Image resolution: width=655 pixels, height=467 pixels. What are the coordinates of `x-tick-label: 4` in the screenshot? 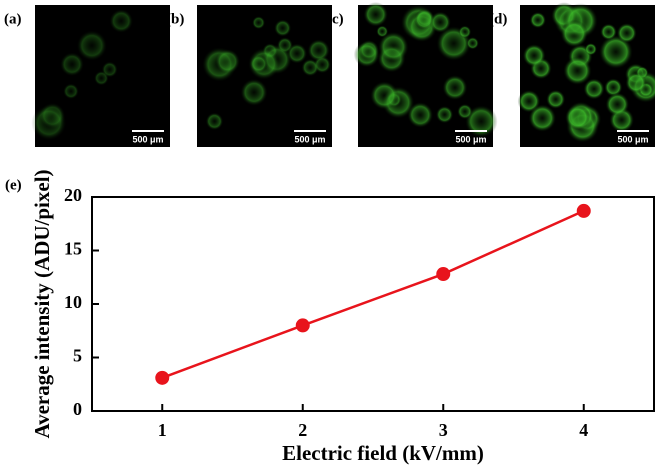 It's located at (583, 430).